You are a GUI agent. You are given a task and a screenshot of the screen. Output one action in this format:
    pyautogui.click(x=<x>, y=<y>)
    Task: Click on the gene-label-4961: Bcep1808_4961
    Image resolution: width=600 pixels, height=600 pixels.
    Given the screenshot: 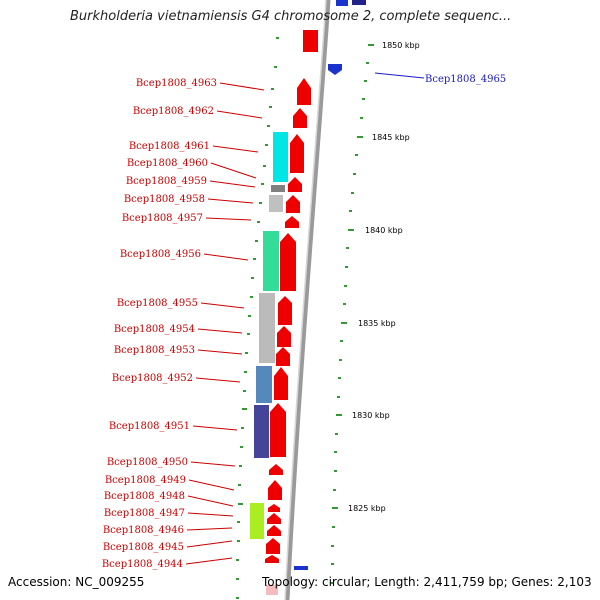 What is the action you would take?
    pyautogui.click(x=169, y=146)
    